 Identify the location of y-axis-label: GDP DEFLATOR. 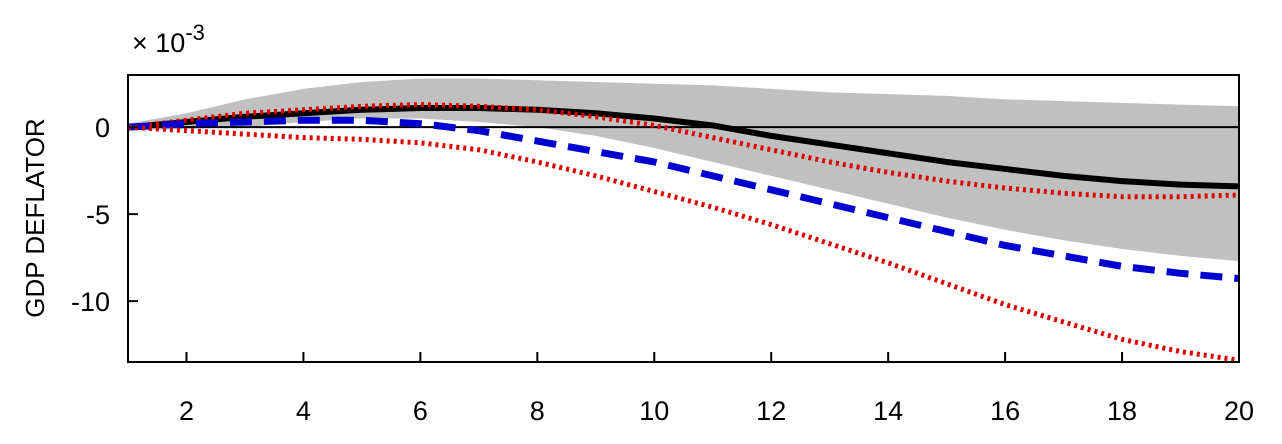
(35, 217).